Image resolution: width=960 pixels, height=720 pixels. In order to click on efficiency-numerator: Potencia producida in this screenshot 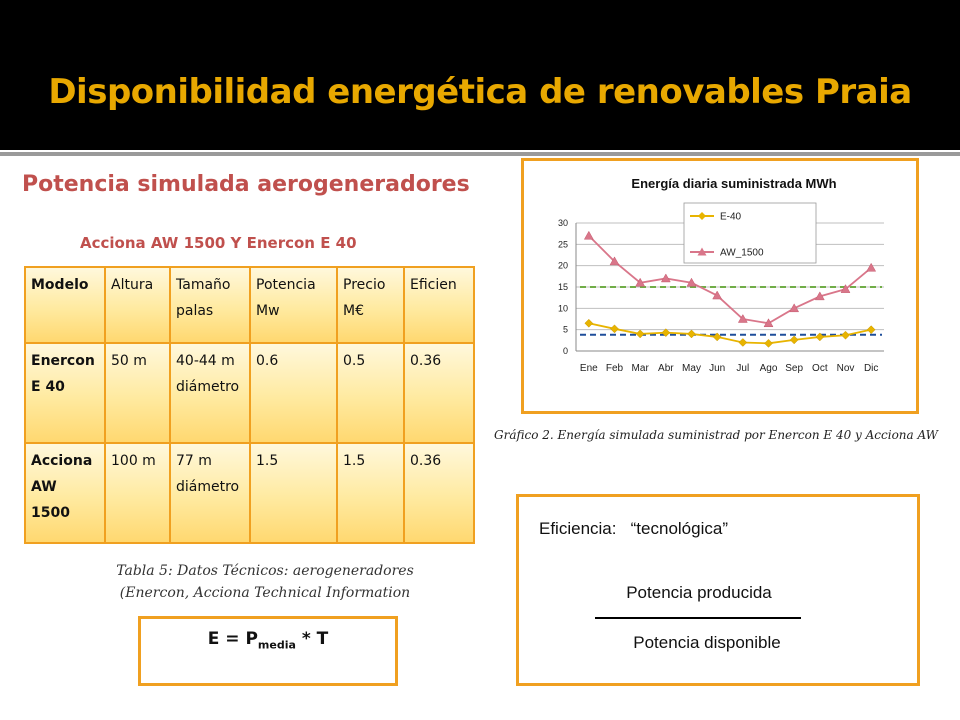, I will do `click(699, 592)`.